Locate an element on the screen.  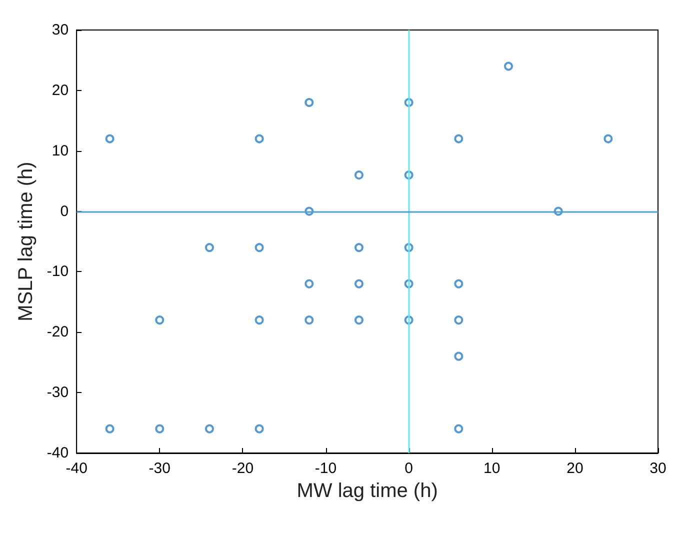
y-tick-label: 10 is located at coordinates (60, 151).